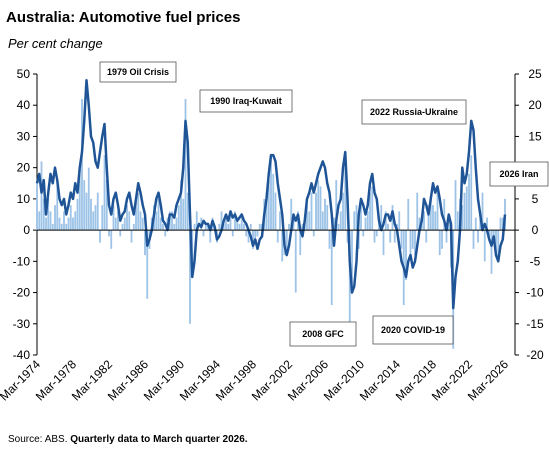  What do you see at coordinates (22, 355) in the screenshot?
I see `y-tick-label: -40` at bounding box center [22, 355].